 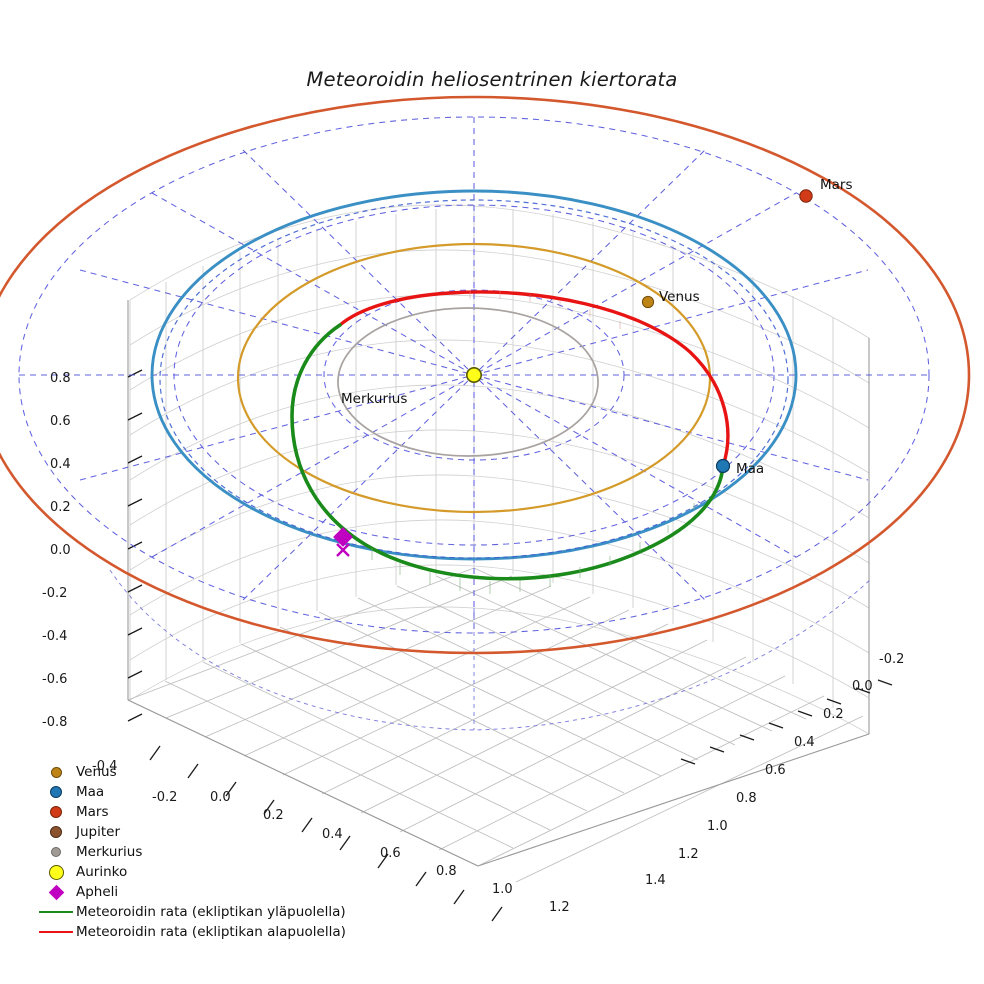 I want to click on meteoroid-track-above-ecliptic, so click(x=507, y=452).